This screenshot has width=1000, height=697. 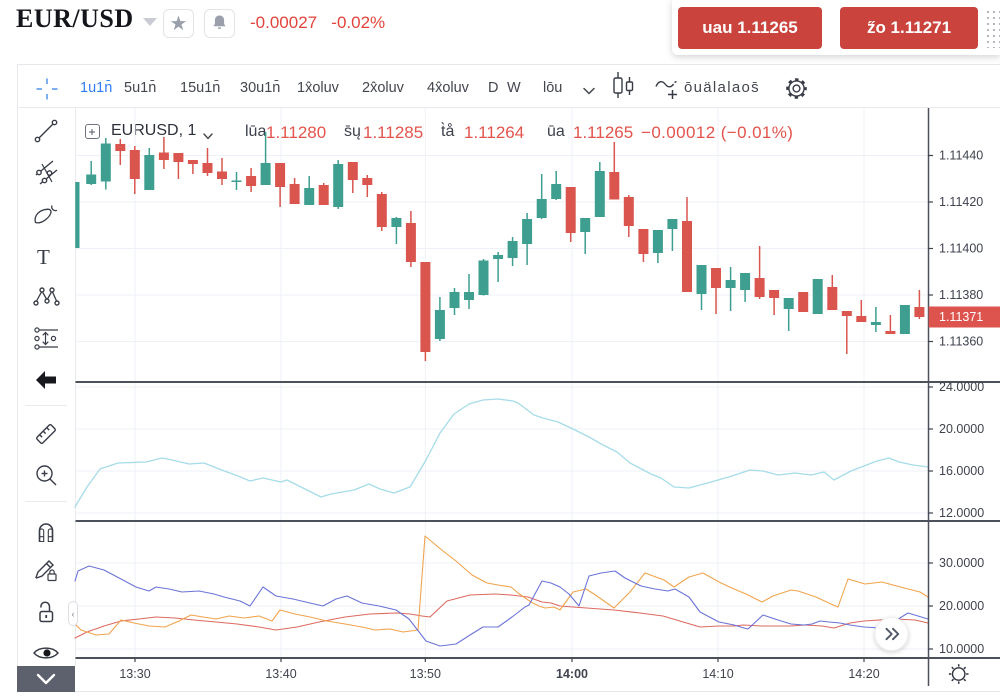 What do you see at coordinates (134, 674) in the screenshot?
I see `svg-text: 13:30` at bounding box center [134, 674].